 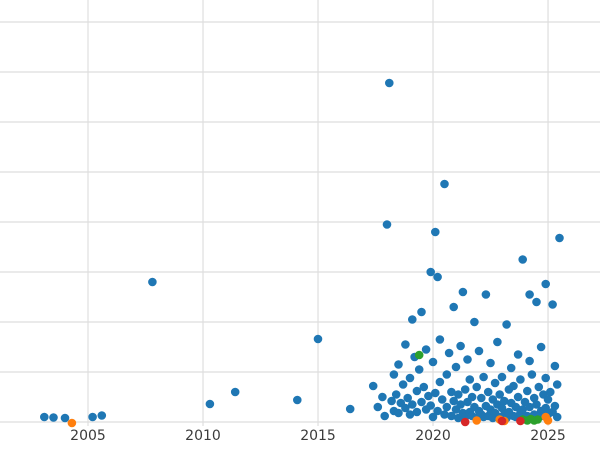 I want to click on x-tick-label: 2005, so click(x=88, y=436).